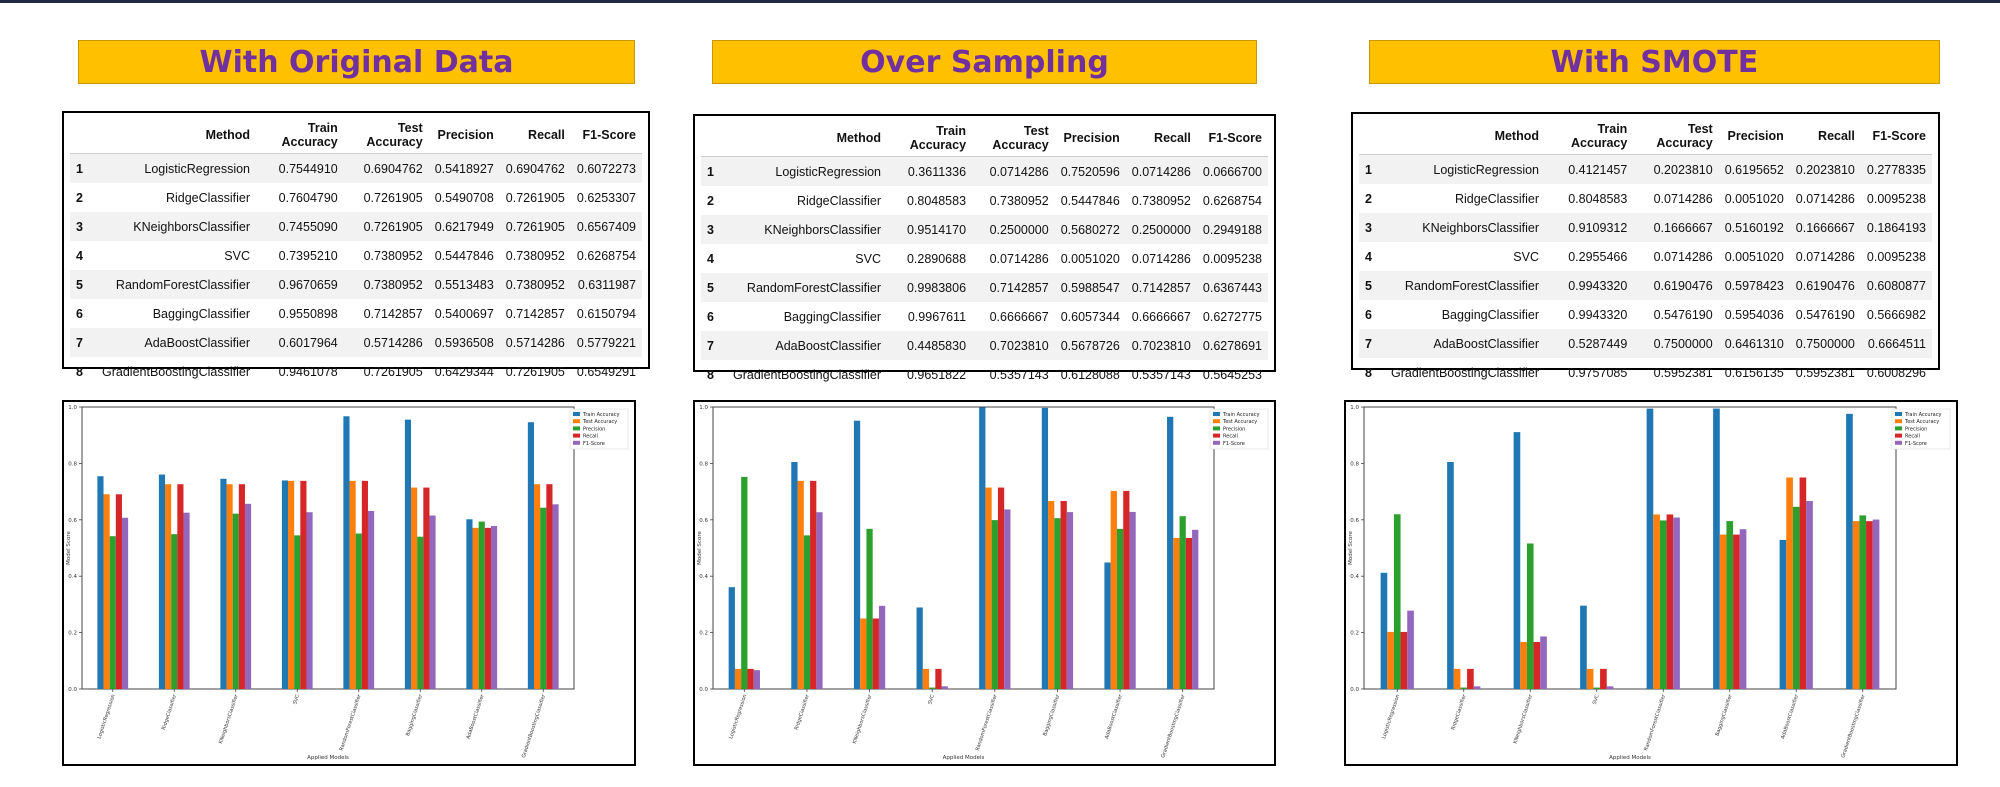 The width and height of the screenshot is (2000, 787). I want to click on y-tick-label: 0.0, so click(703, 690).